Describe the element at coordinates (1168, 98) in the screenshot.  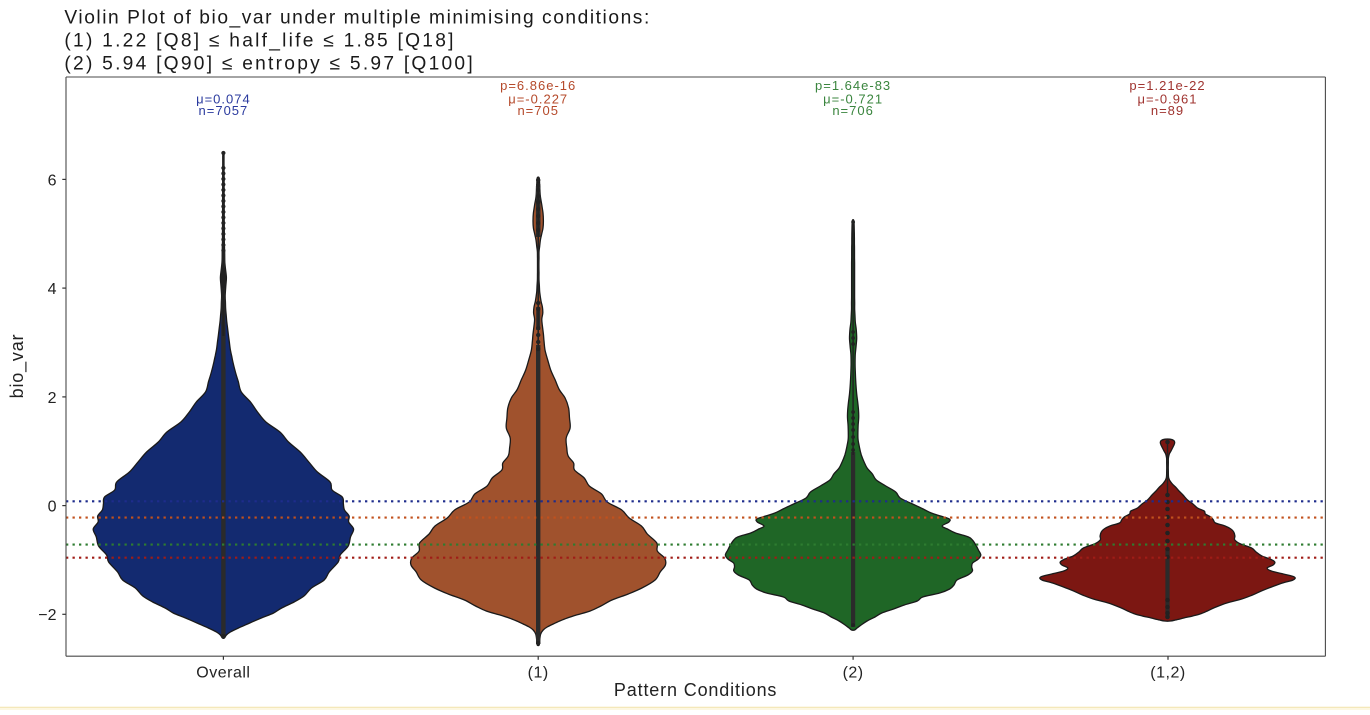
I see `svg-text: μ=-0.961` at that location.